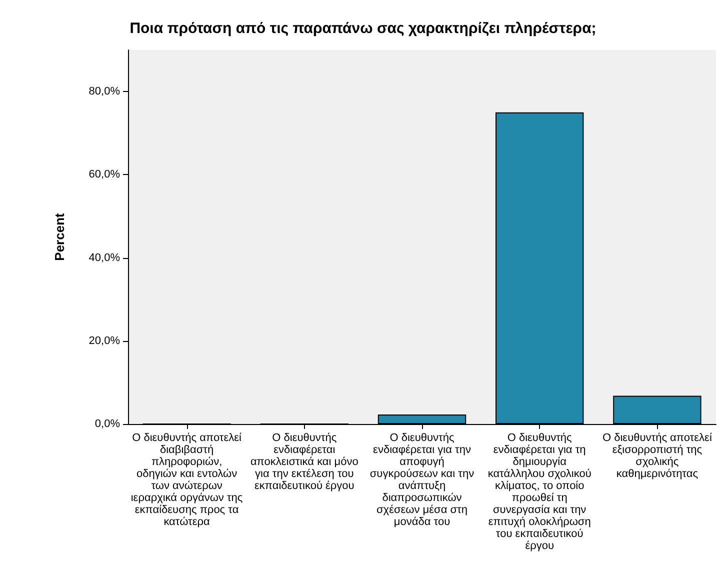  What do you see at coordinates (363, 28) in the screenshot?
I see `chart-title: Ποια πρόταση από τις παραπάνω σας χαρακτηρίζει πληρέστερα;` at bounding box center [363, 28].